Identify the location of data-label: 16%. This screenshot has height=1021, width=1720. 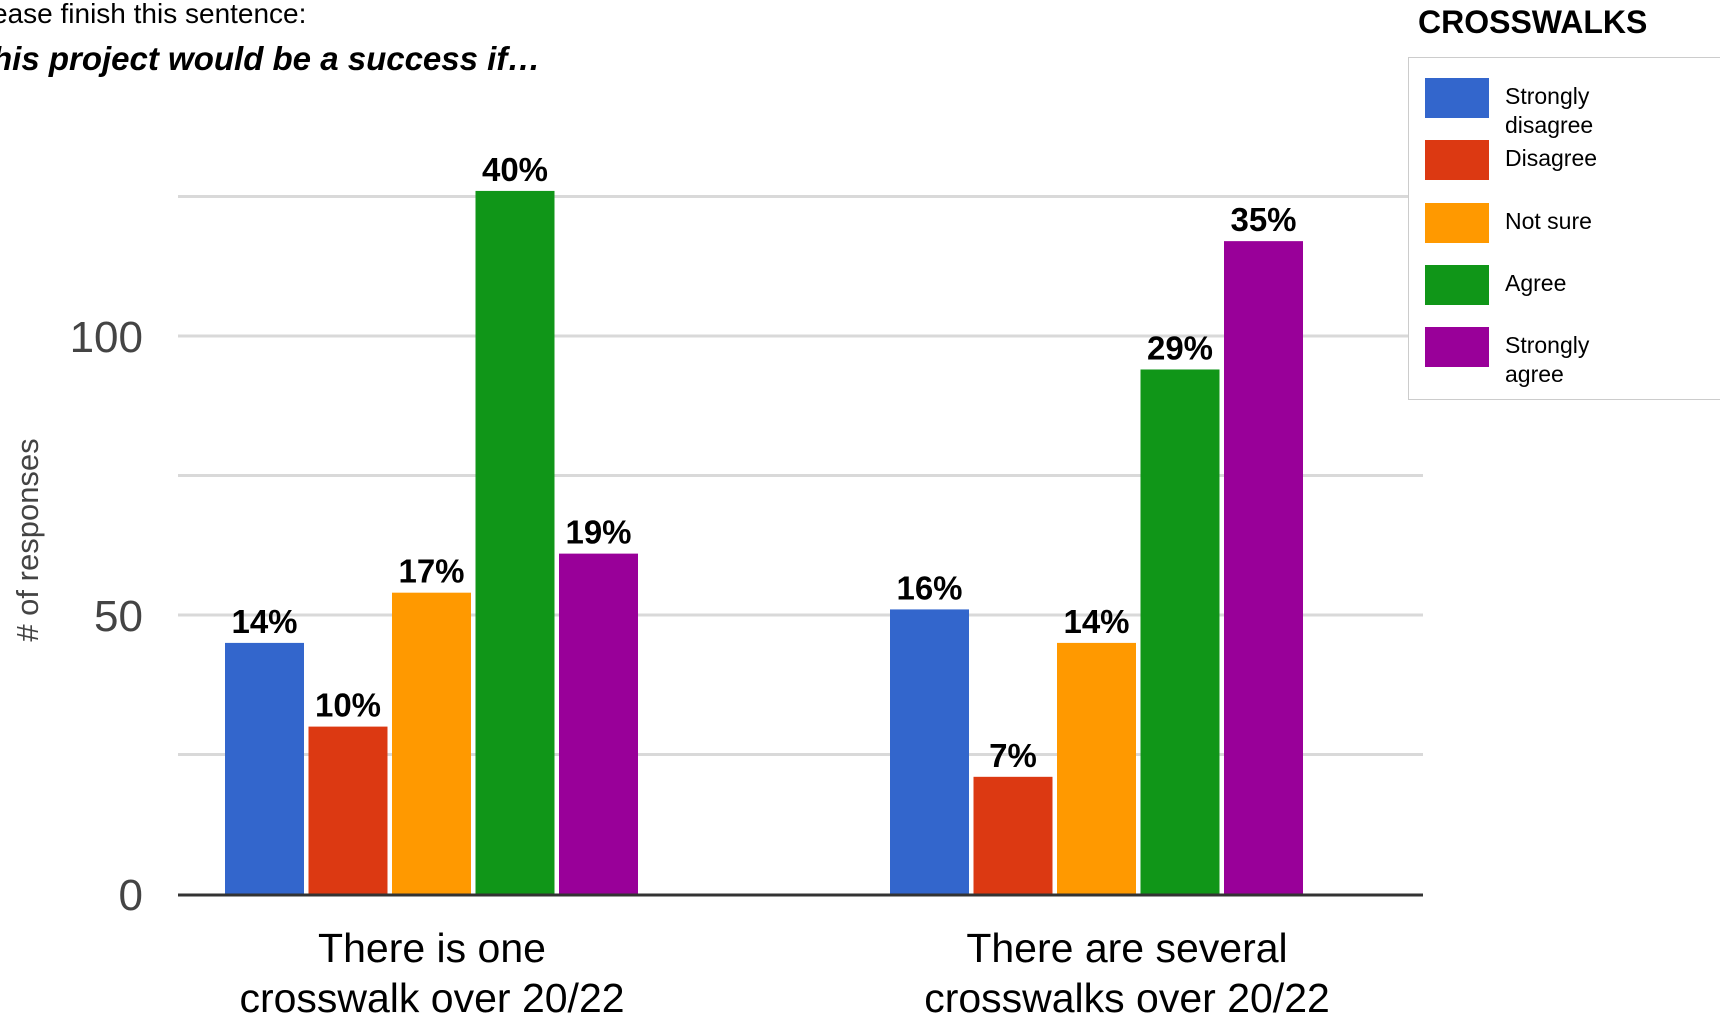
(929, 587).